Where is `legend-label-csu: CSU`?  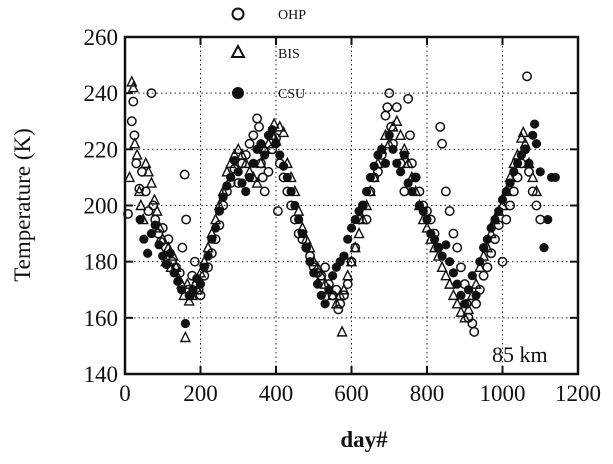
legend-label-csu: CSU is located at coordinates (291, 94).